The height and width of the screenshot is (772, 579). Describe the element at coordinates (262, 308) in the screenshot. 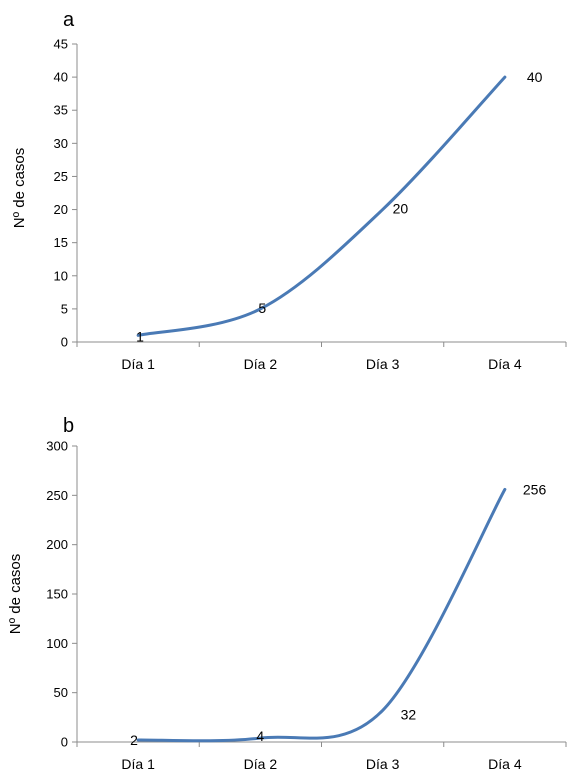

I see `data-label: 5` at that location.